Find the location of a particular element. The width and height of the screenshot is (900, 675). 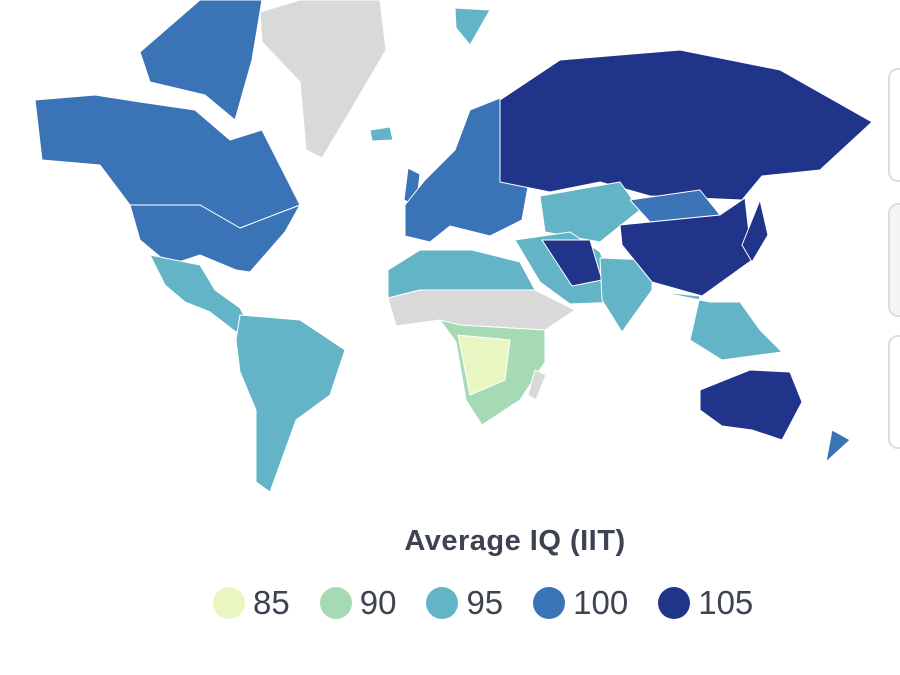

region-central-africa is located at coordinates (484, 365).